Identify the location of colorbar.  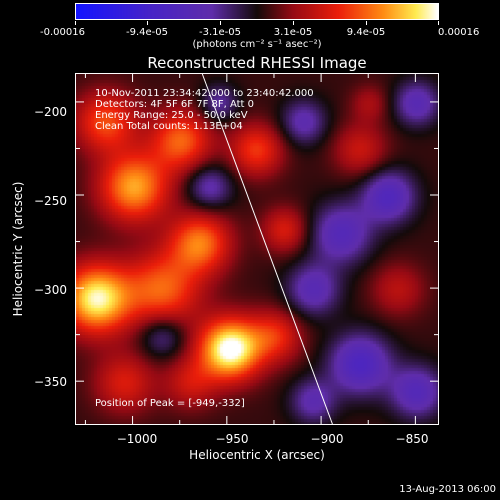
(257, 11).